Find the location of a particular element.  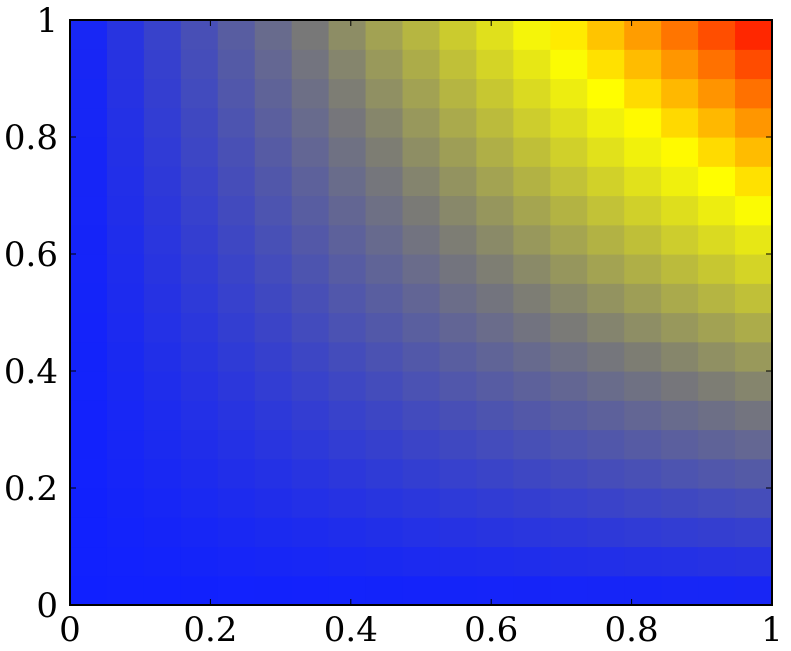

y-tick-label: 0 is located at coordinates (47, 606).